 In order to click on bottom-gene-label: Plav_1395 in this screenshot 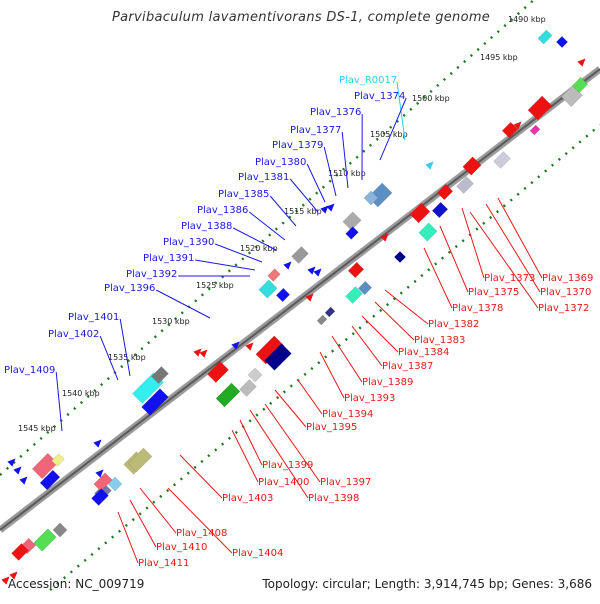, I will do `click(331, 427)`.